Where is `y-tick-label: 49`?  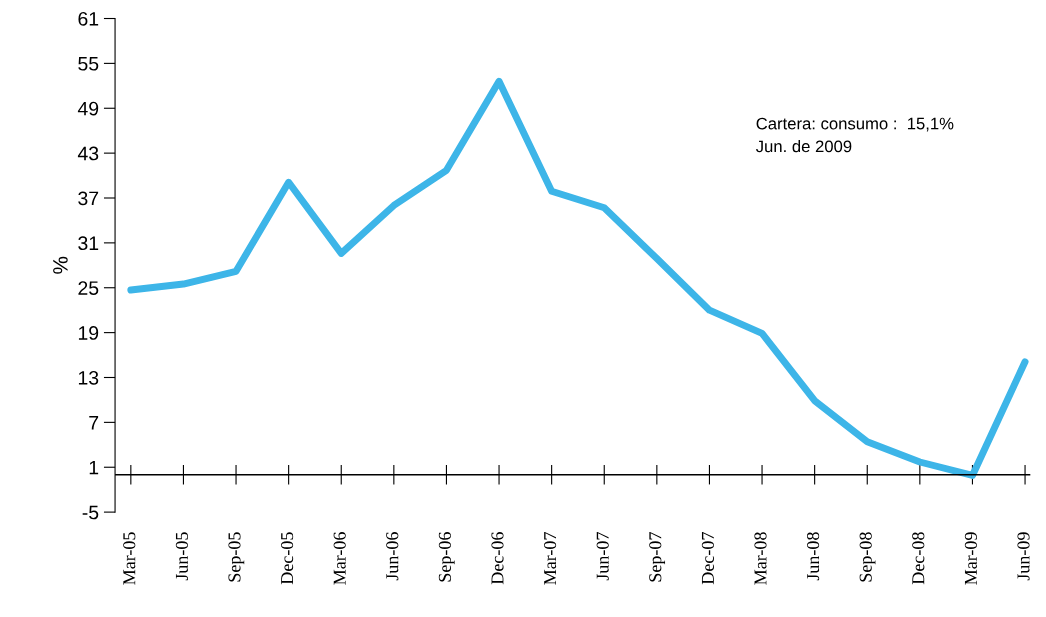
y-tick-label: 49 is located at coordinates (88, 108).